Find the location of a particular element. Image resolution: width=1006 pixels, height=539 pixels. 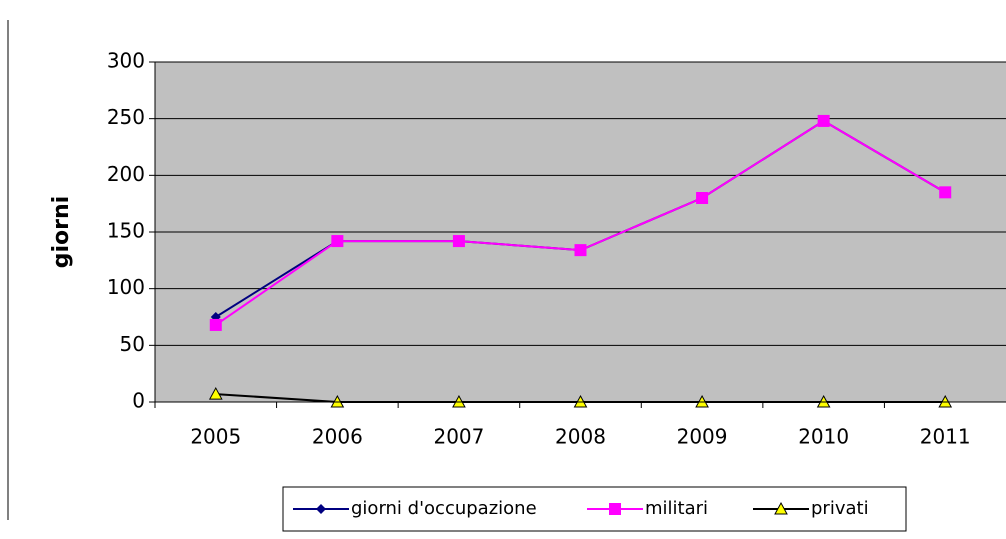

y-tick-label: 300 is located at coordinates (126, 61).